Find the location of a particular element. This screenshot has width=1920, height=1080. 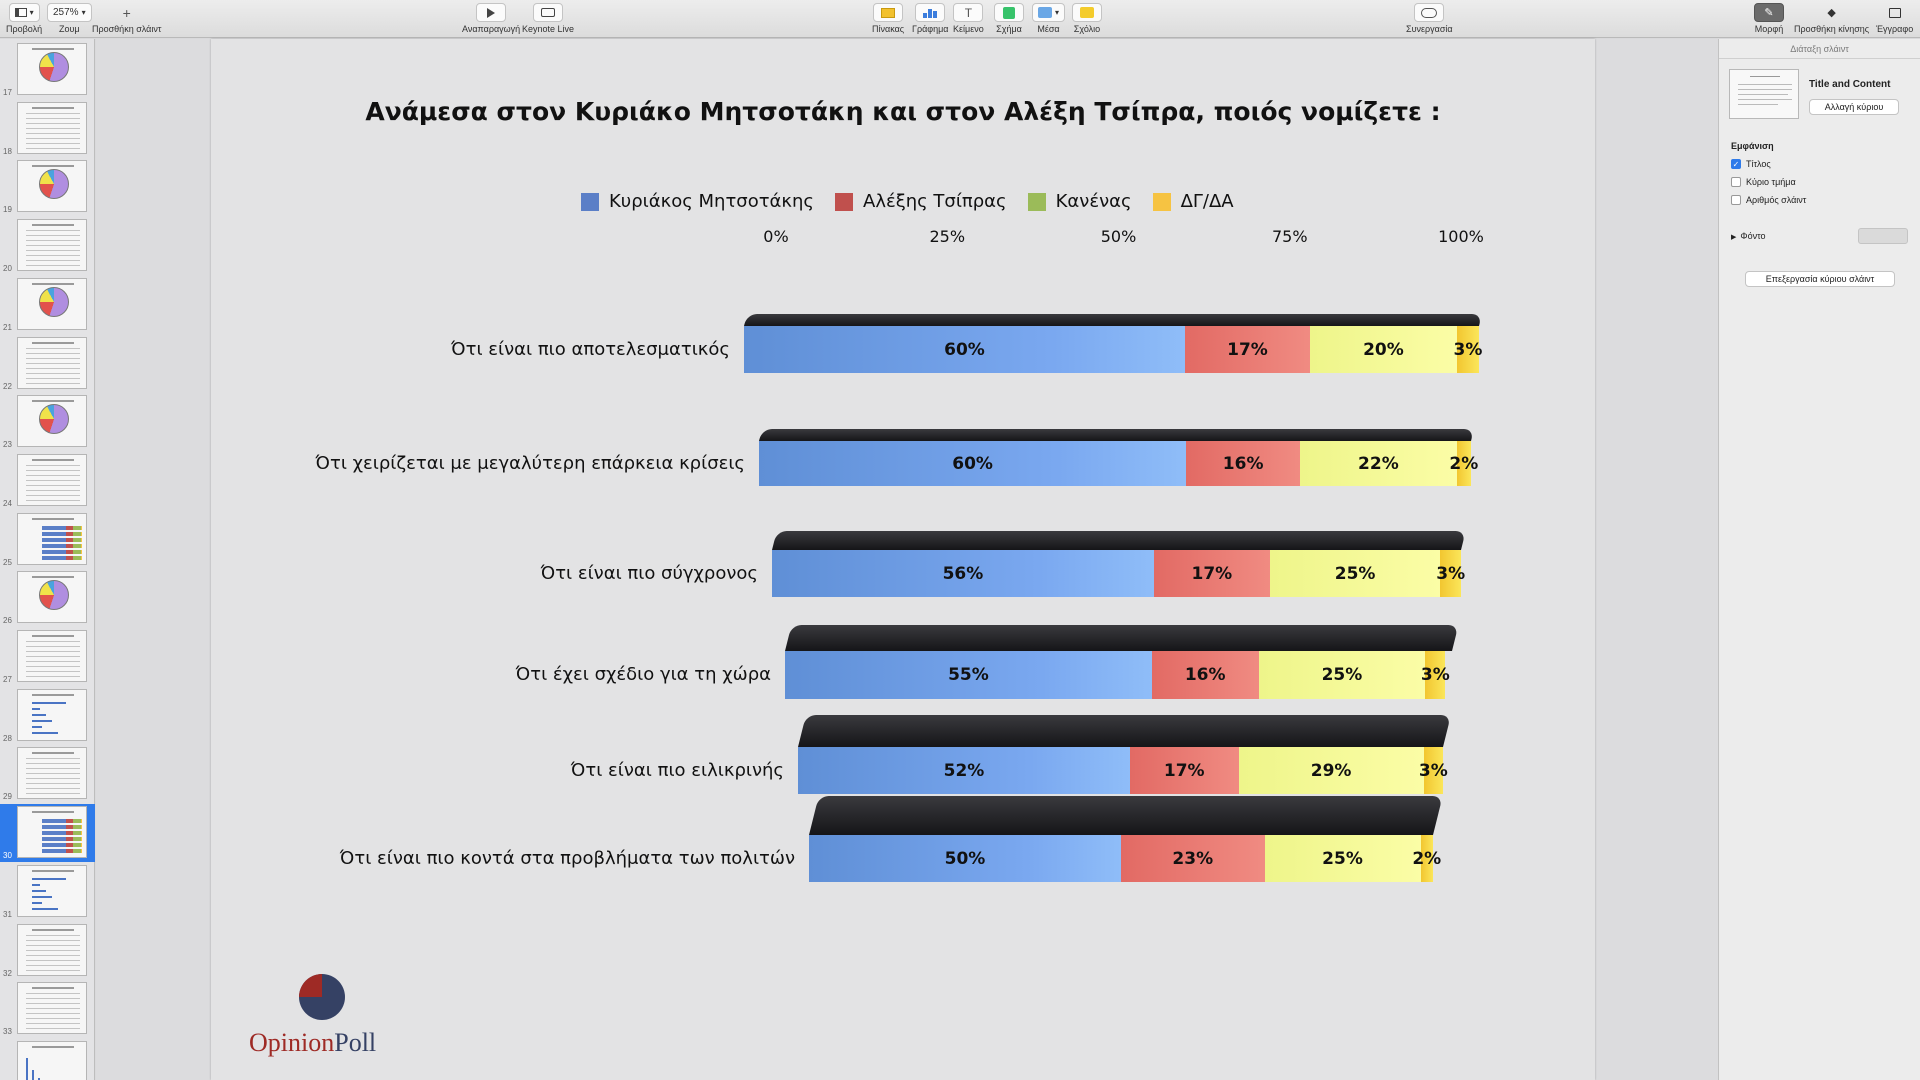

view-menu: ▾ Προβολή is located at coordinates (24, 18).